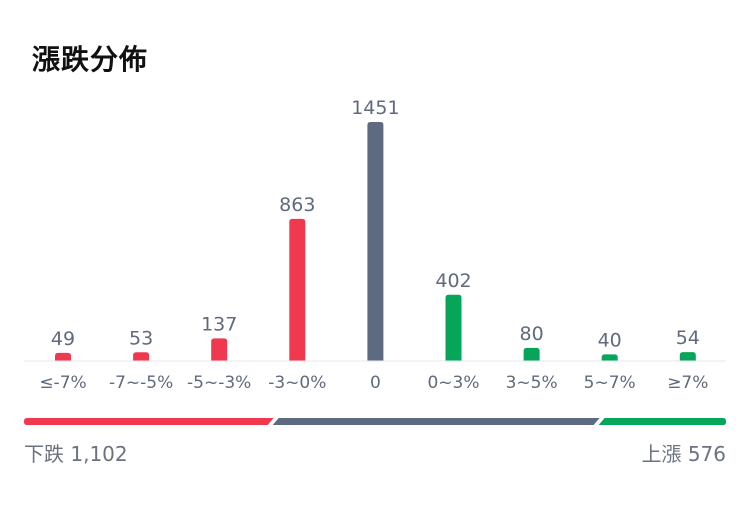  What do you see at coordinates (453, 383) in the screenshot?
I see `tick-label-5: 0~3%` at bounding box center [453, 383].